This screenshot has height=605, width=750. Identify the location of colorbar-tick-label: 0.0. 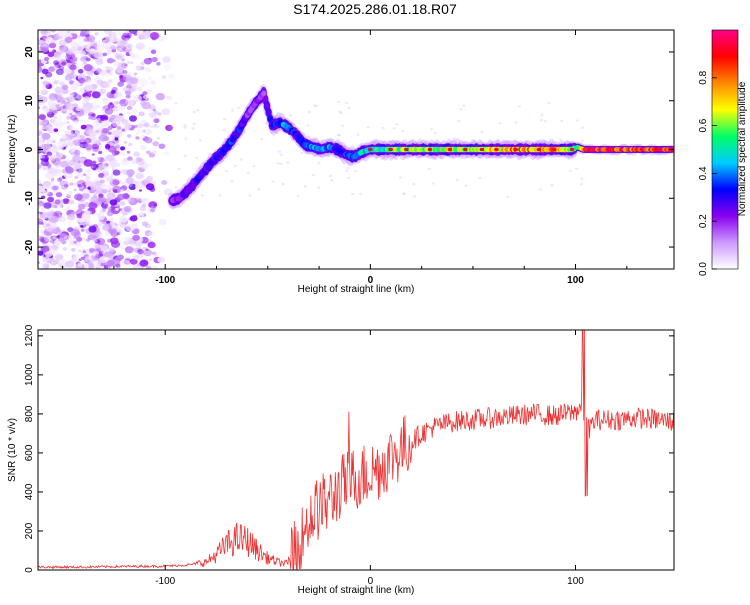
(703, 269).